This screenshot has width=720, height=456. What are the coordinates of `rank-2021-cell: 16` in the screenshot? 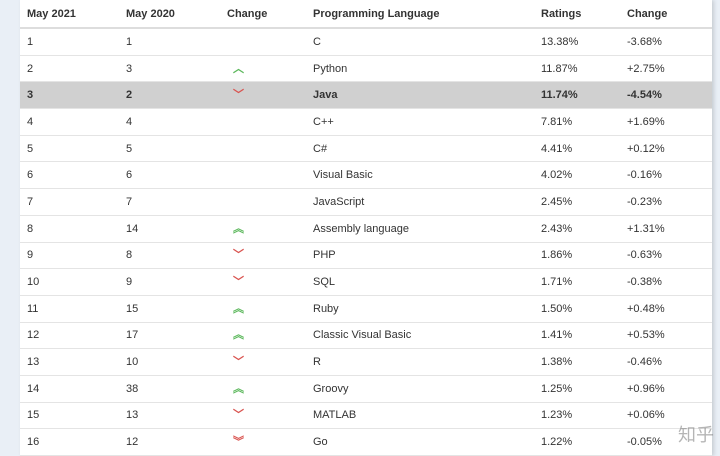 It's located at (73, 442).